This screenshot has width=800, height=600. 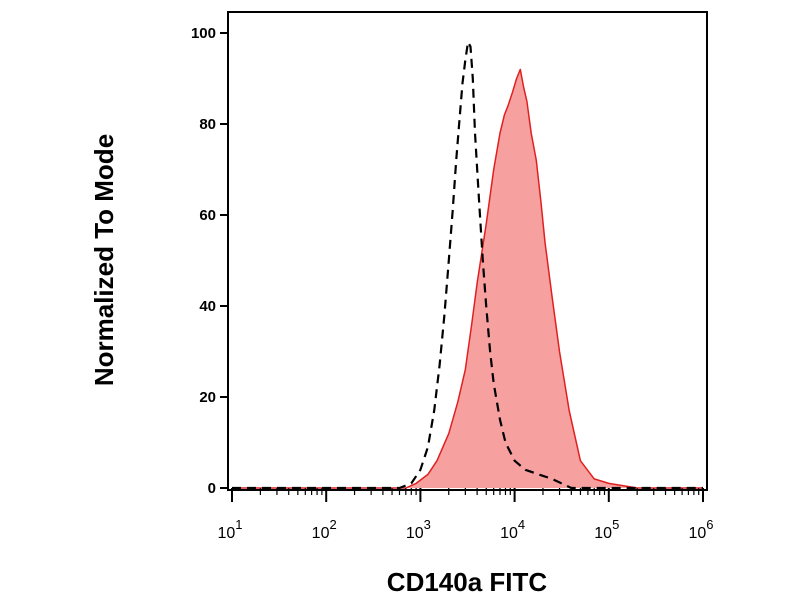 I want to click on y-tick-label: 40, so click(x=207, y=306).